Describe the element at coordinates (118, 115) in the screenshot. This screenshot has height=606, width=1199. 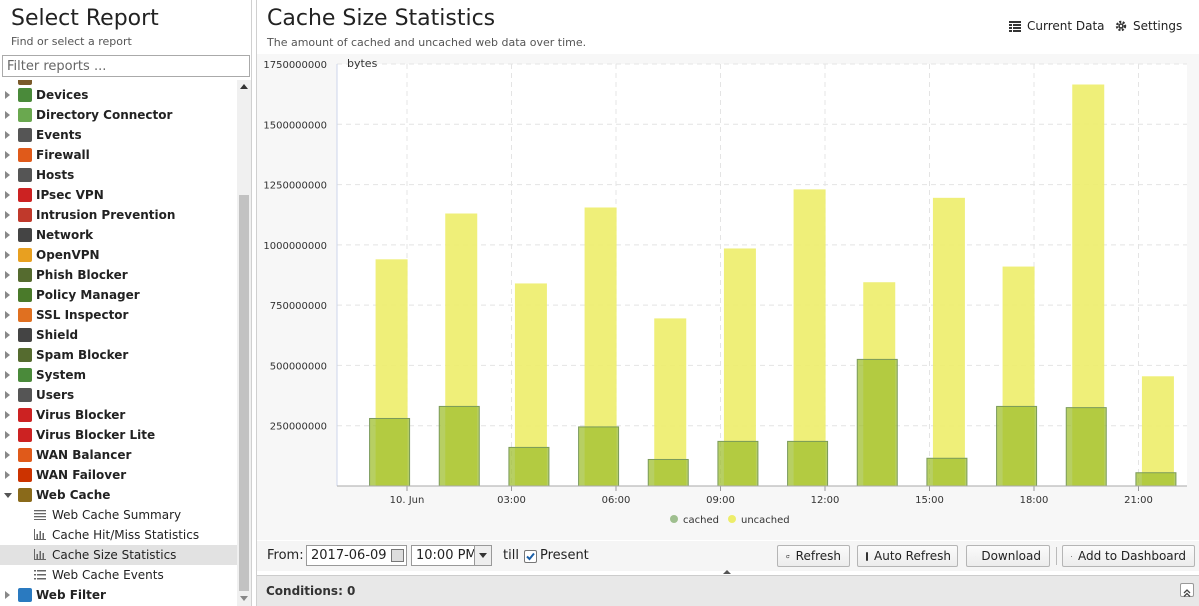
I see `report-category: Directory Connector` at that location.